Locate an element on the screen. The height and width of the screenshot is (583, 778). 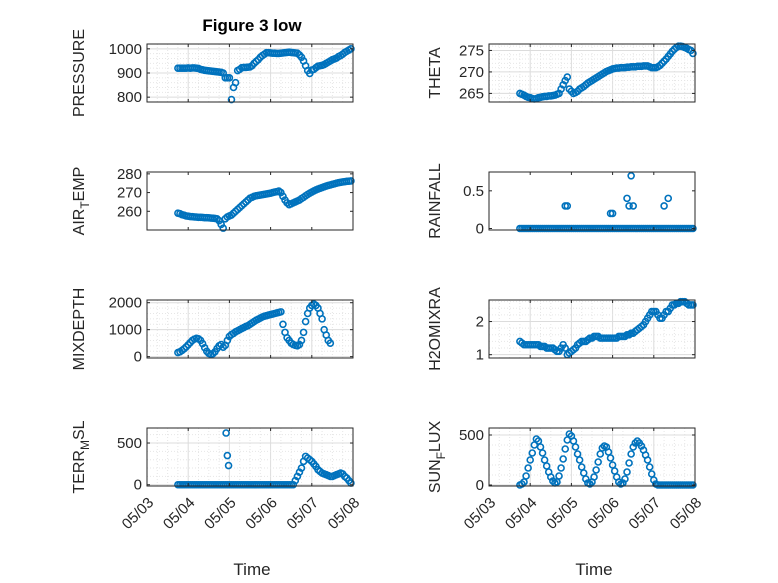
x-axis-label-right: Time is located at coordinates (593, 569).